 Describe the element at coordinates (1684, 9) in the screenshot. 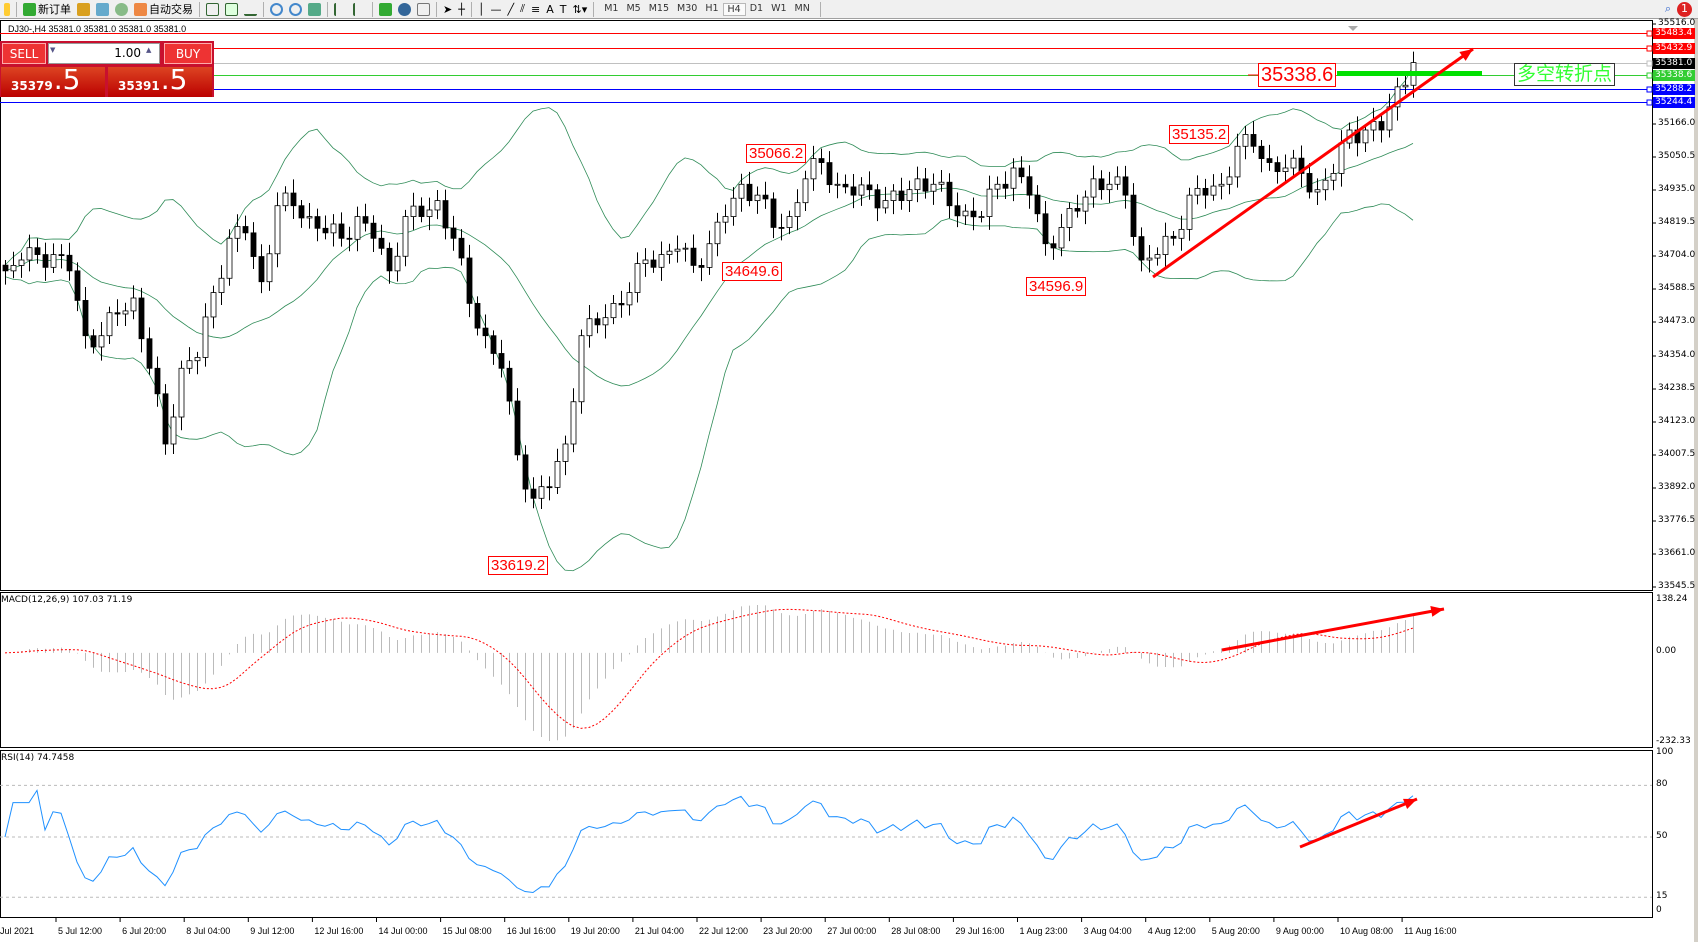

I see `alerts-badge: 1` at that location.